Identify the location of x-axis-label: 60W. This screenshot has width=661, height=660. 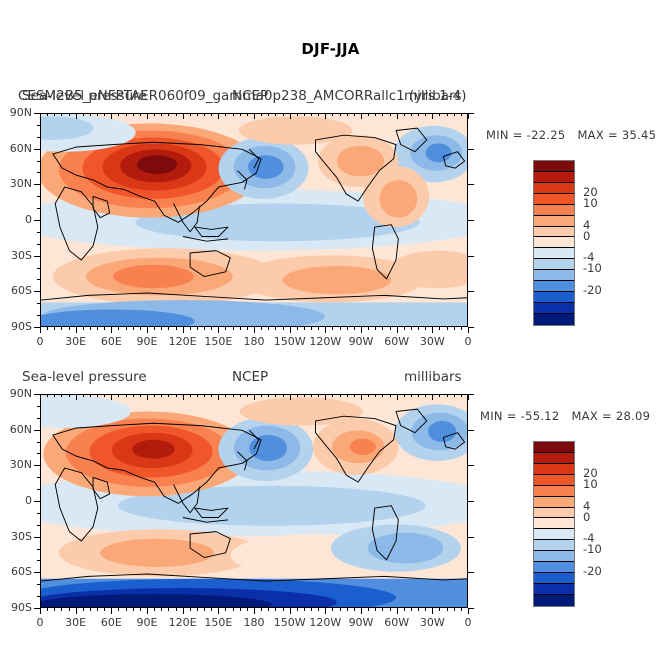
(397, 622).